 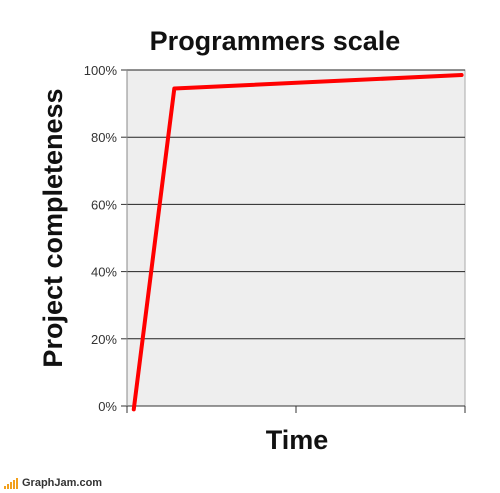 What do you see at coordinates (104, 204) in the screenshot?
I see `y-tick-label: 60%` at bounding box center [104, 204].